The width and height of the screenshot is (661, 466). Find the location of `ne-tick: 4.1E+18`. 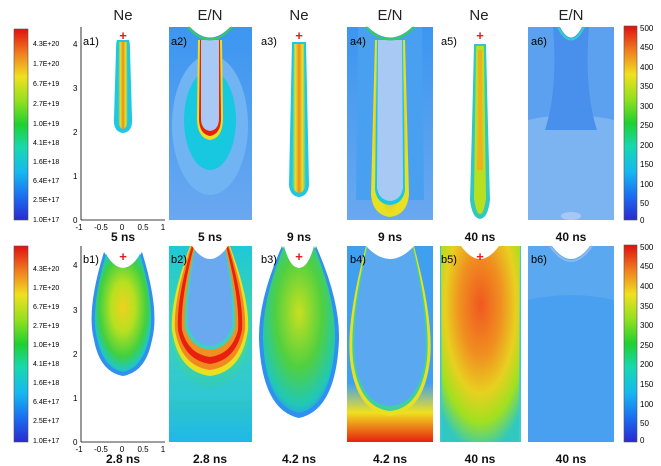

ne-tick: 4.1E+18 is located at coordinates (46, 364).